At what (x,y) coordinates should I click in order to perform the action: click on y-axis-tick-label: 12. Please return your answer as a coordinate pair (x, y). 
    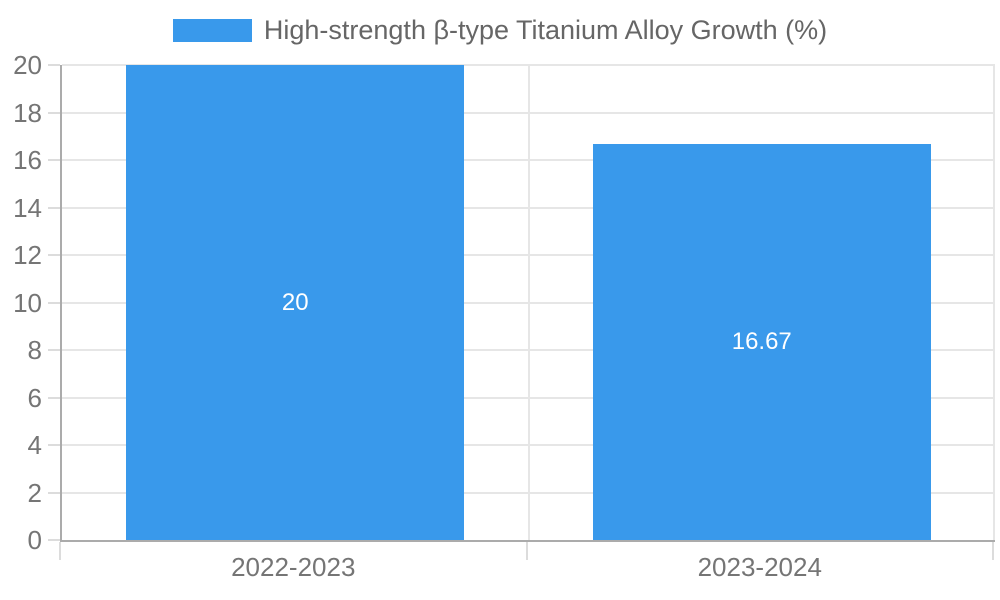
    Looking at the image, I should click on (27, 255).